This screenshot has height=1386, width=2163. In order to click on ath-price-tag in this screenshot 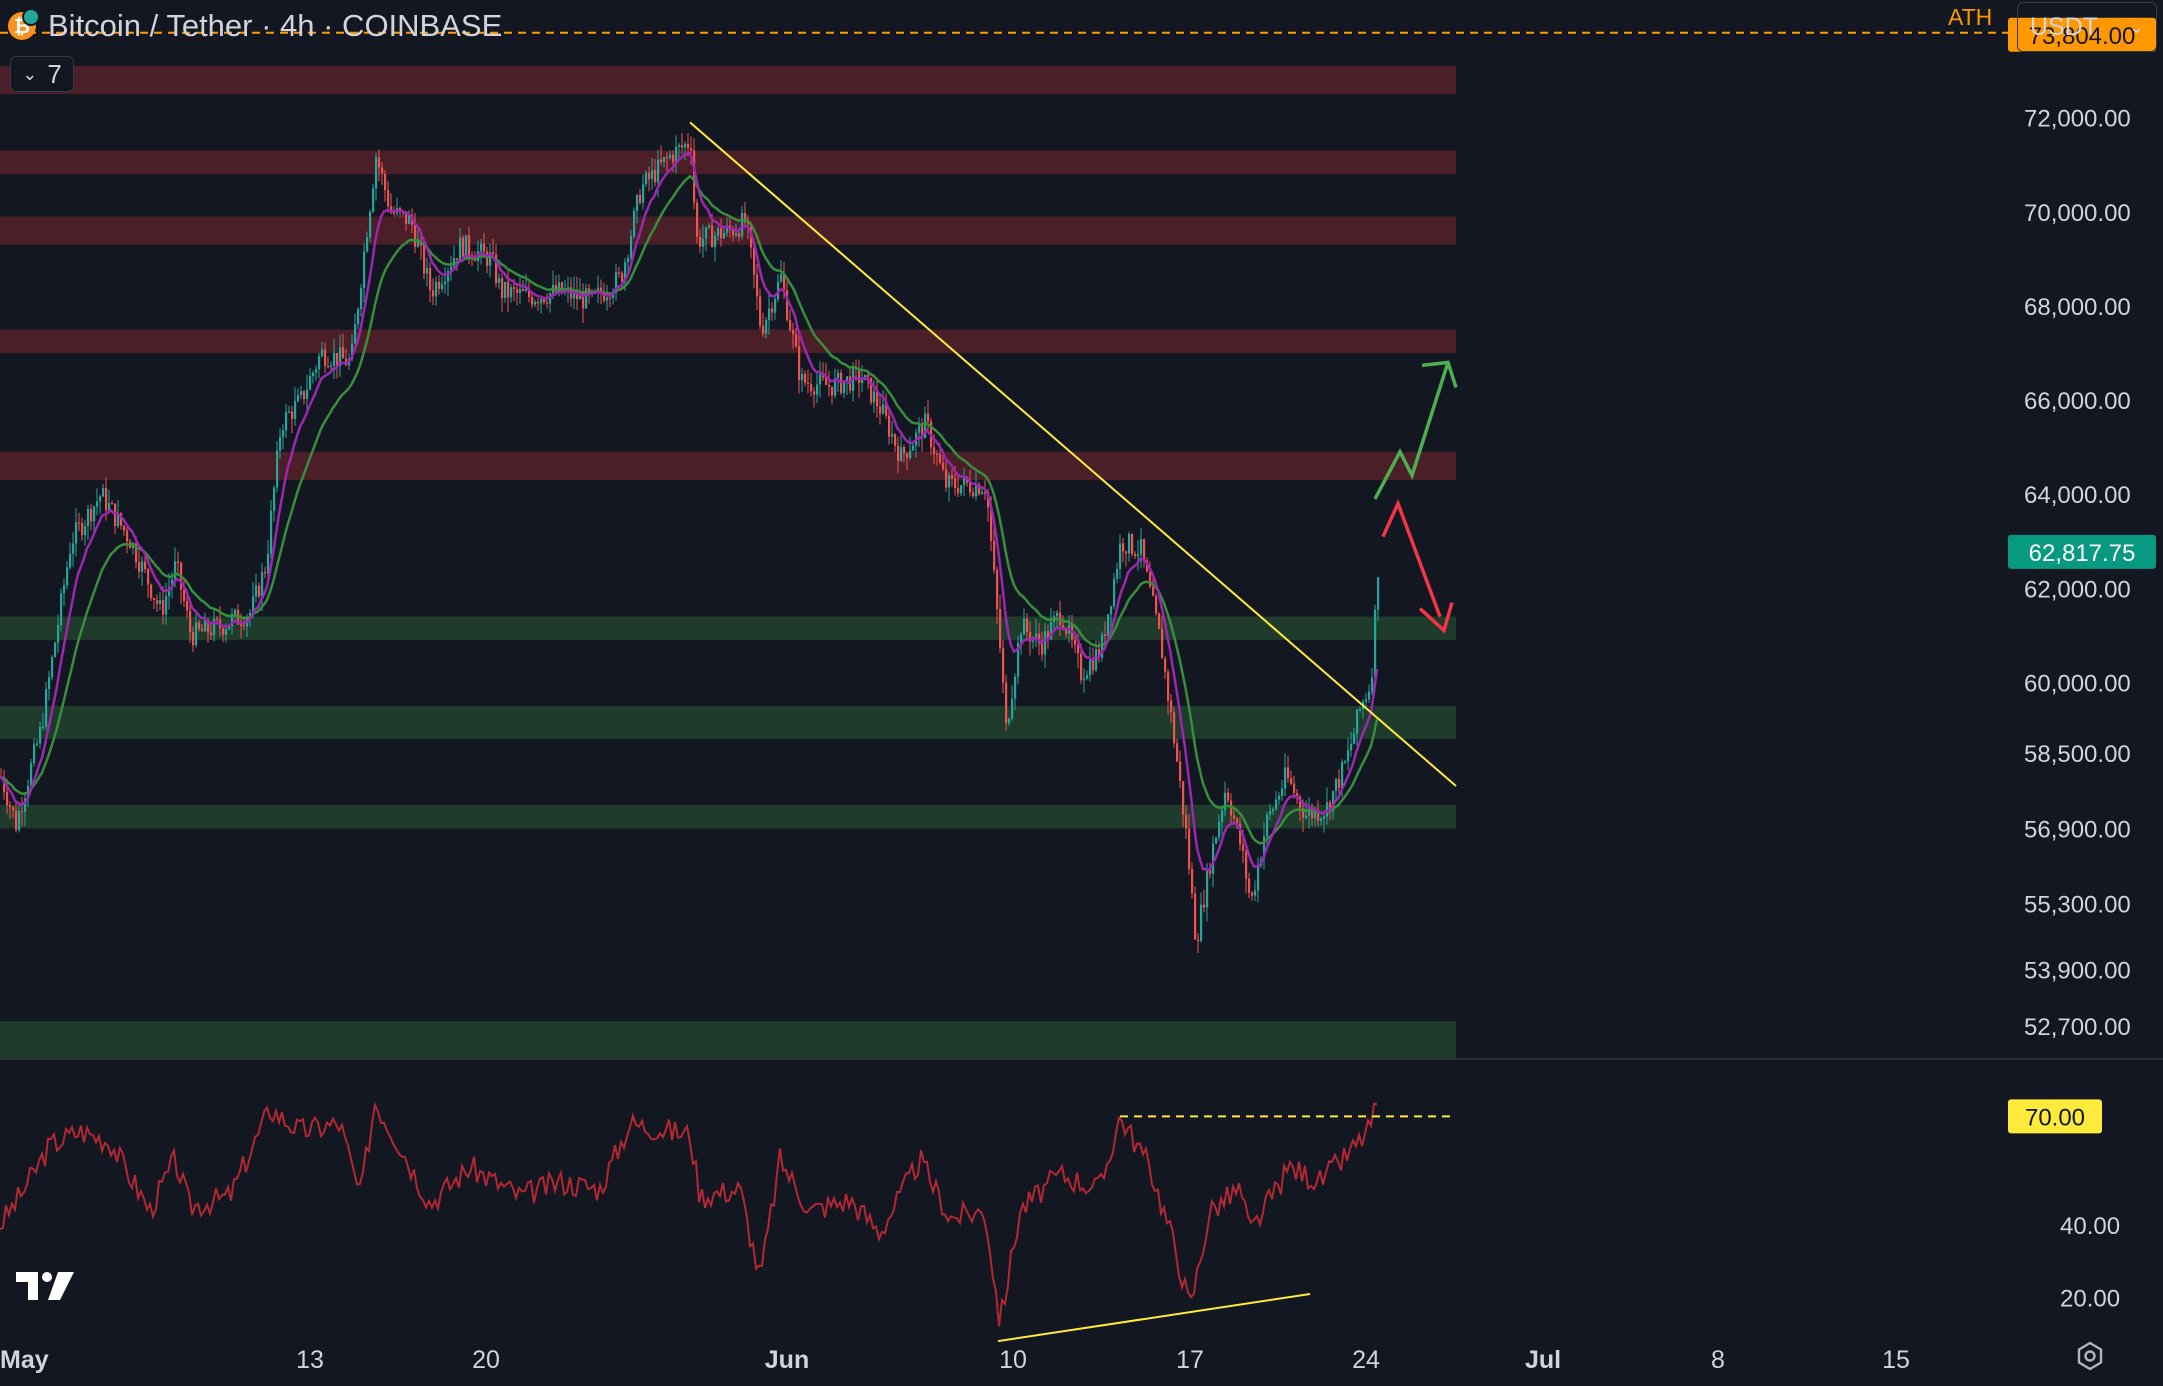, I will do `click(2082, 34)`.